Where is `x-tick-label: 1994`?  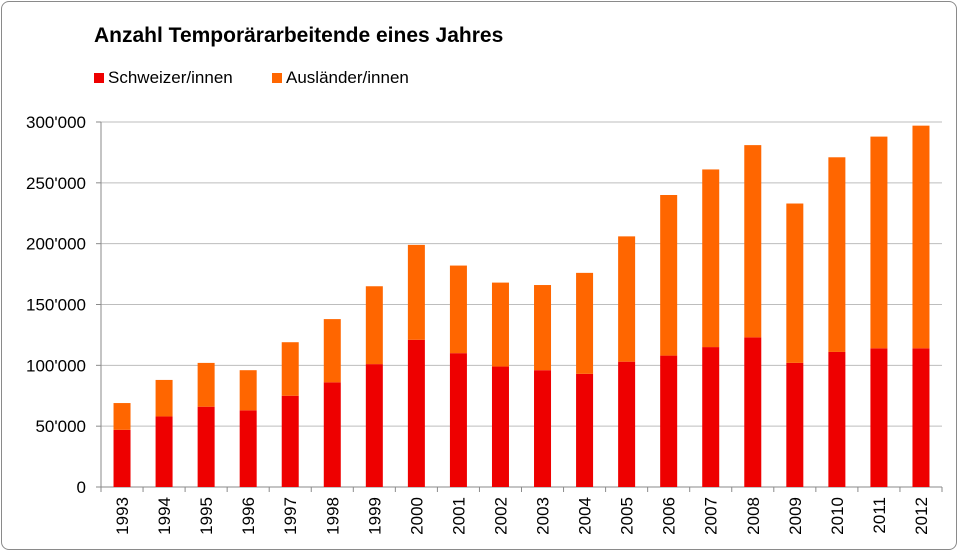 x-tick-label: 1994 is located at coordinates (164, 516).